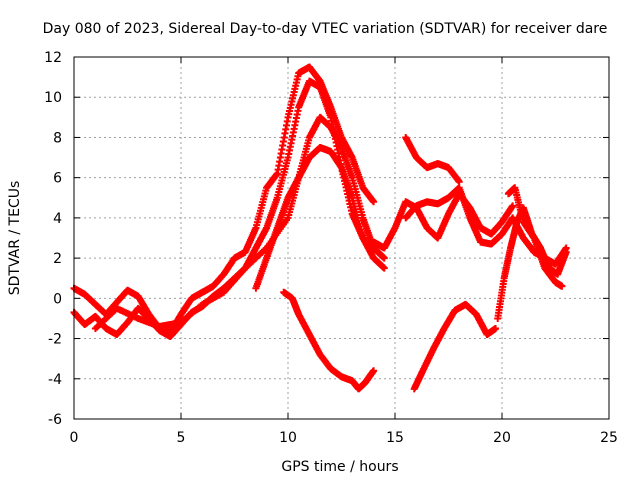 The image size is (640, 480). I want to click on x-tick-label: 5, so click(181, 438).